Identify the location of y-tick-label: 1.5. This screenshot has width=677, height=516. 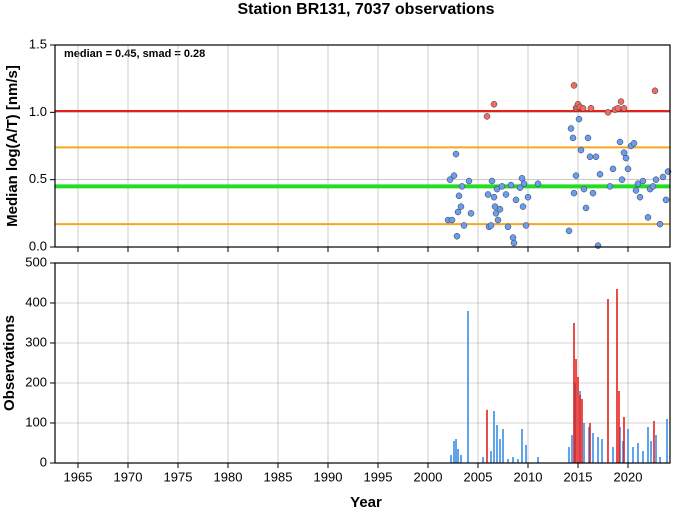
(38, 43).